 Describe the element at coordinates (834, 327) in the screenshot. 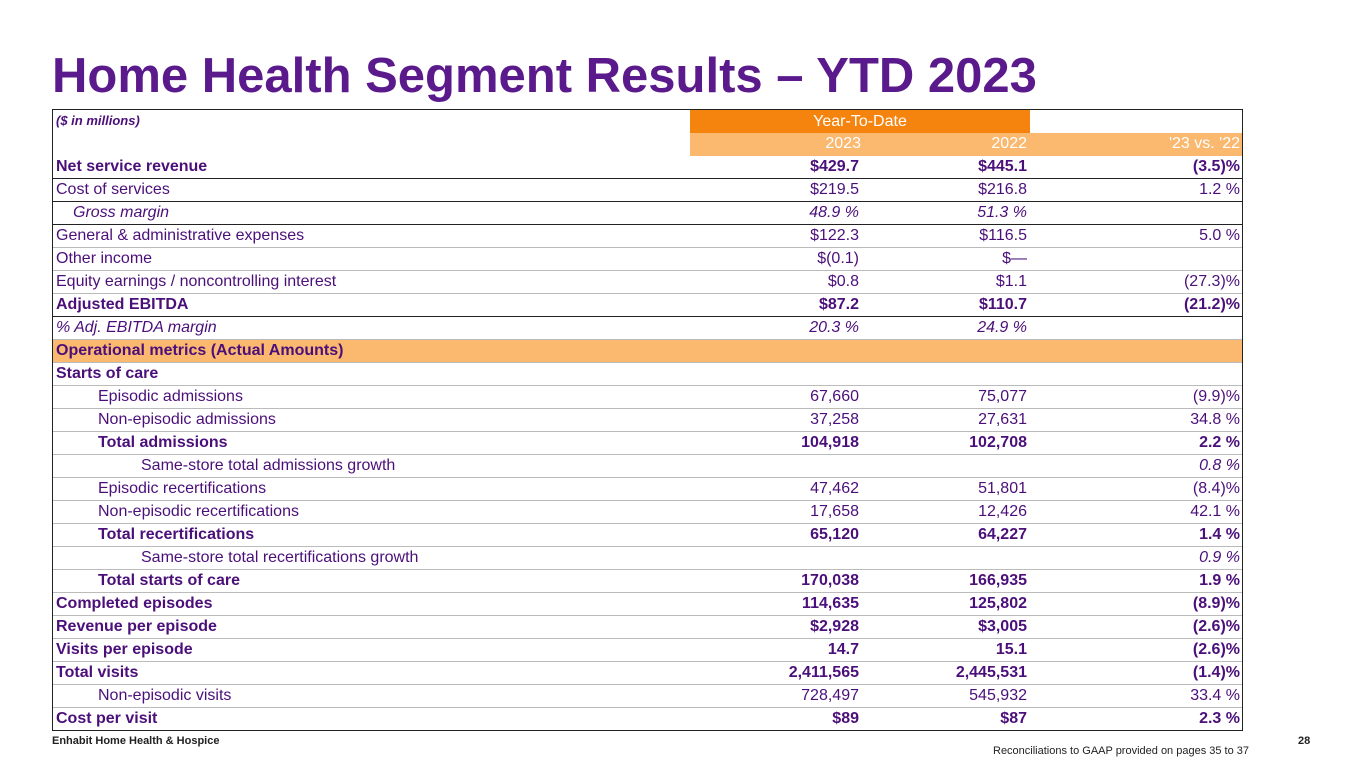

I see `cell-2023: 20.3 %` at that location.